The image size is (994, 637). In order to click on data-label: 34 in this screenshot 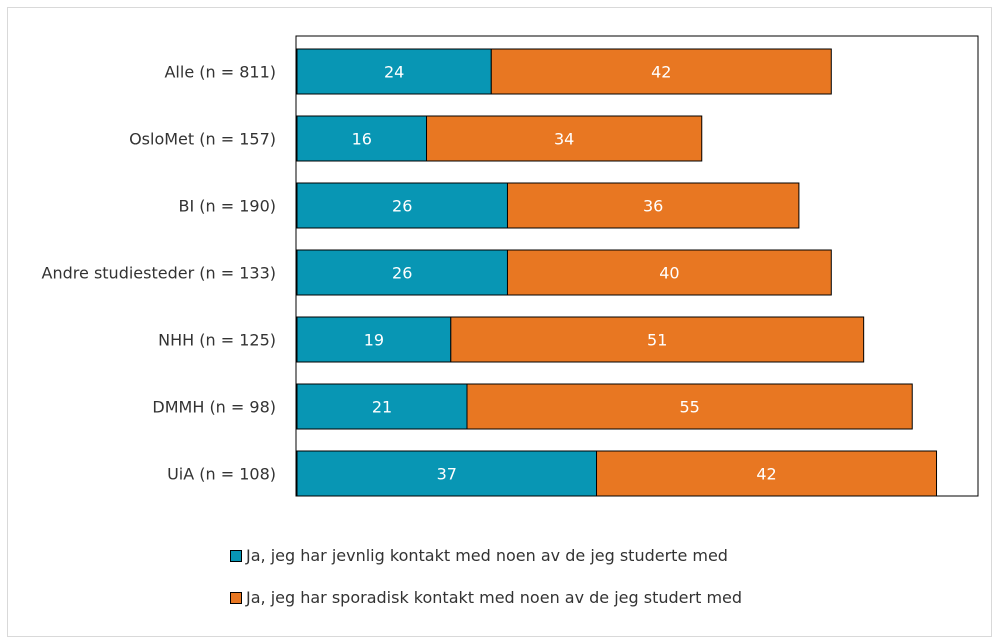, I will do `click(564, 139)`.